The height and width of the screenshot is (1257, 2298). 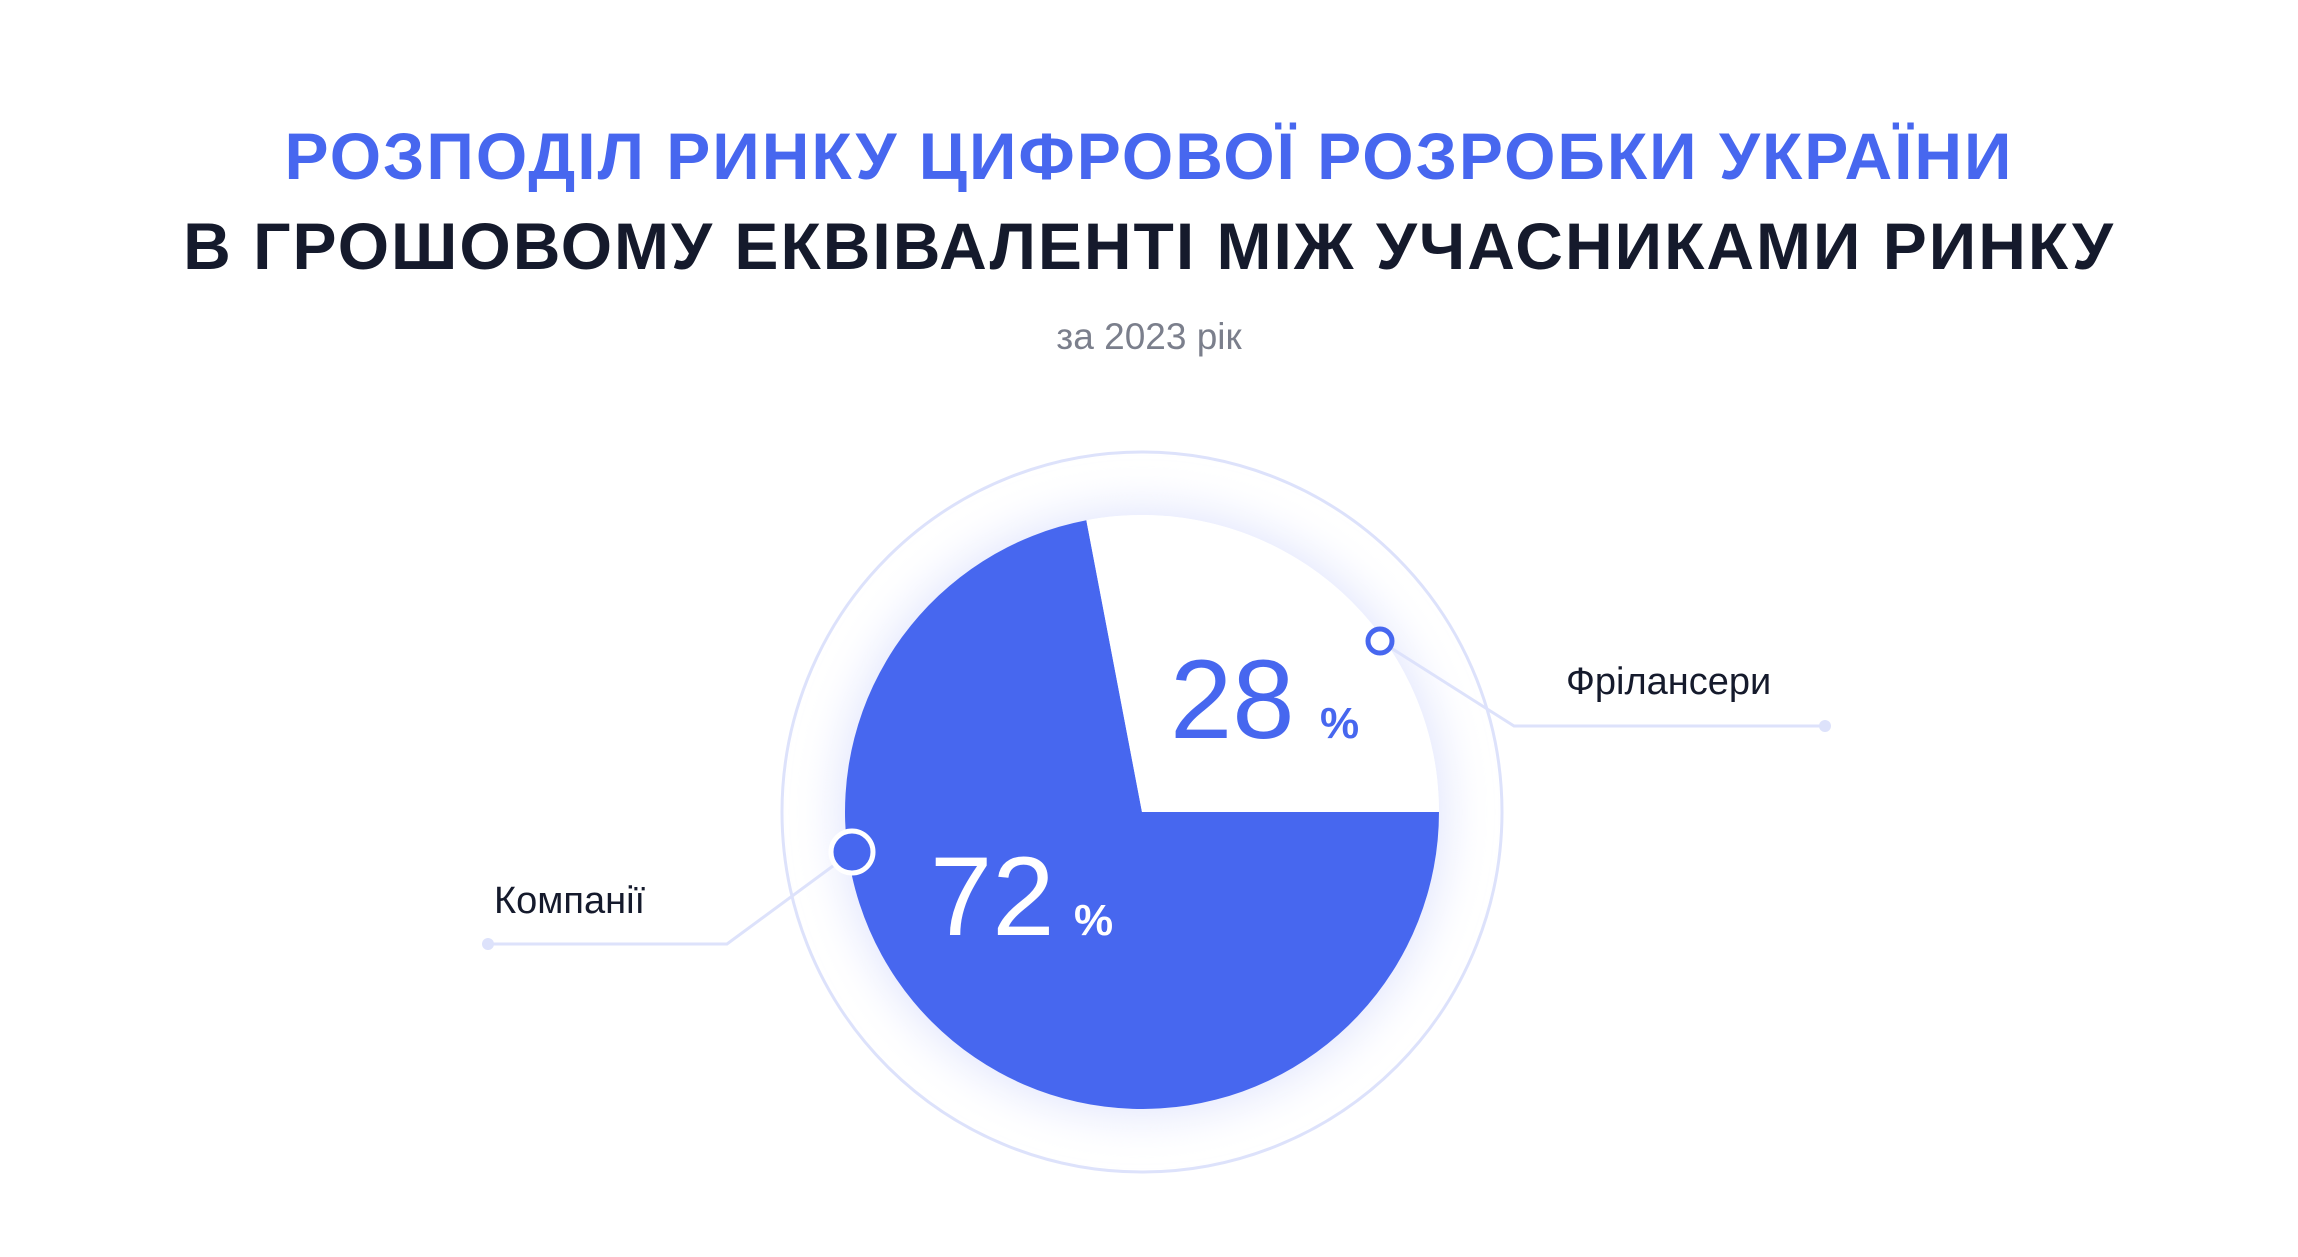 I want to click on companies-leader-line, so click(x=670, y=898).